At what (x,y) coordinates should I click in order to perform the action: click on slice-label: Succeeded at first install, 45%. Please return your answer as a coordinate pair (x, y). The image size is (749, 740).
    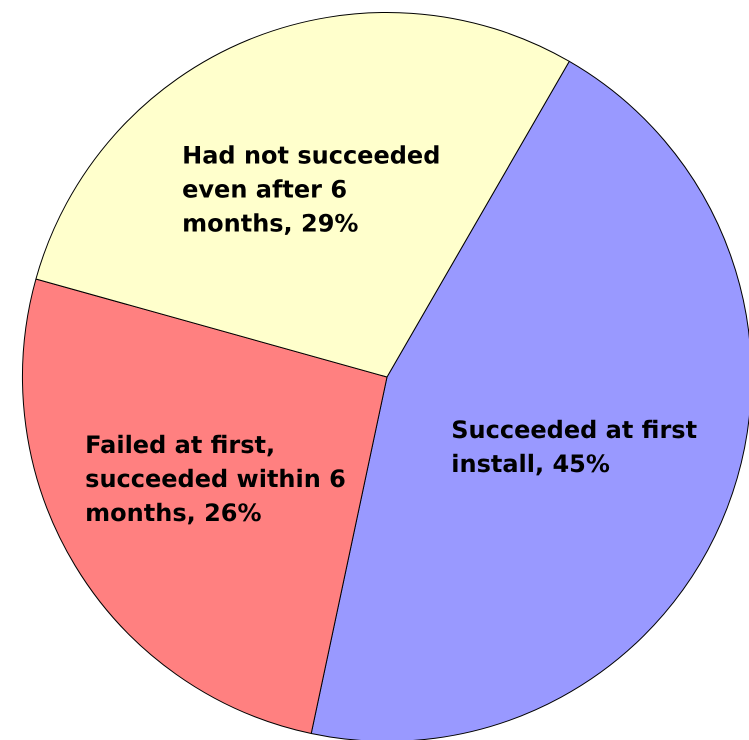
    Looking at the image, I should click on (574, 447).